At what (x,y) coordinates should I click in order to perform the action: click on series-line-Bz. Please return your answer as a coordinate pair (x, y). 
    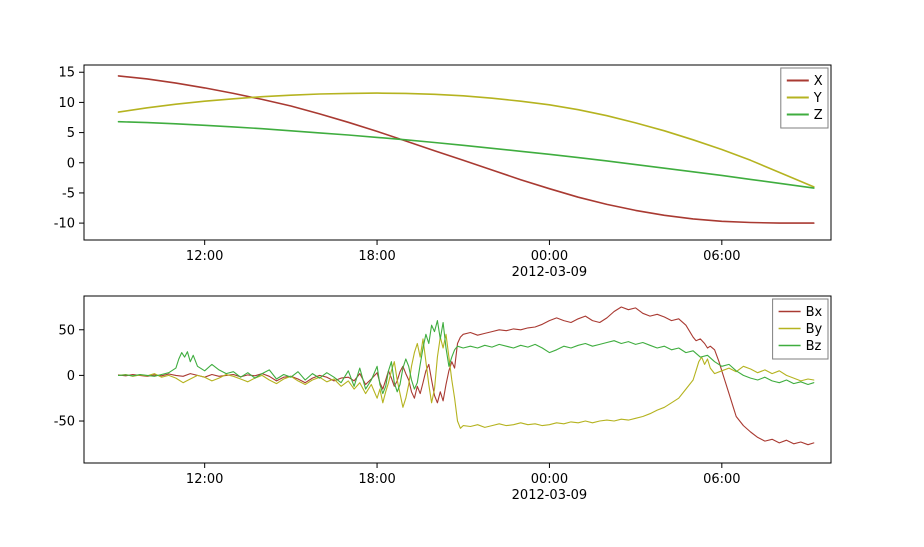
    Looking at the image, I should click on (466, 357).